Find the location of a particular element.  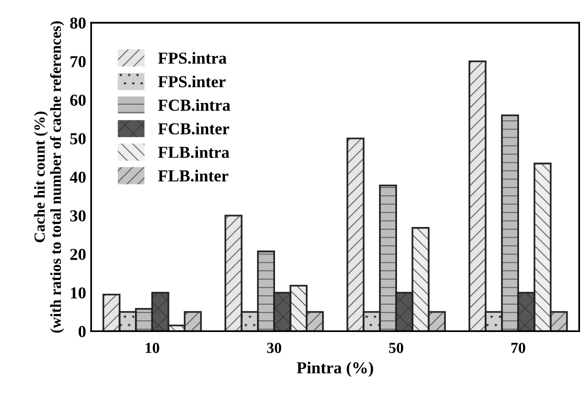

y-axis-title: Cache hit count (%) (with ratios to total number of cache references) is located at coordinates (49, 177).